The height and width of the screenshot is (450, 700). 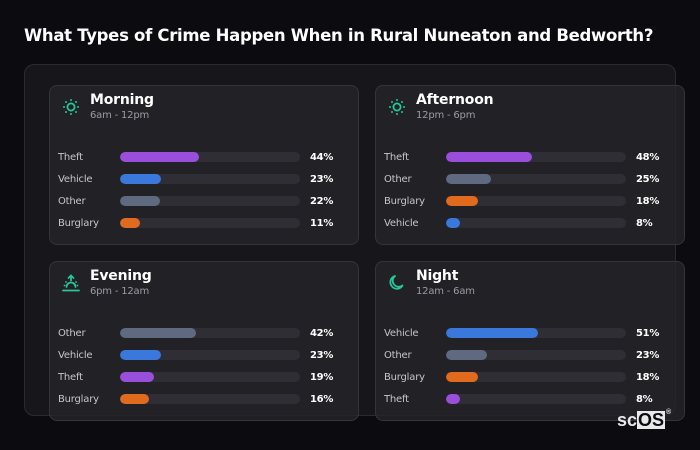 I want to click on bar-row: Other 25%, so click(x=529, y=179).